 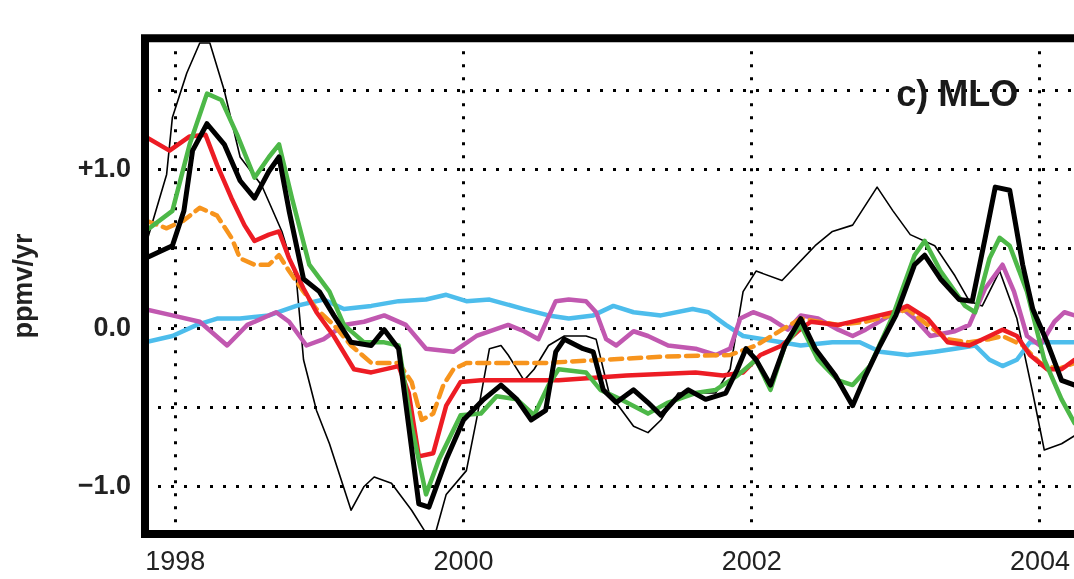 I want to click on text: c) MLO, so click(x=957, y=94).